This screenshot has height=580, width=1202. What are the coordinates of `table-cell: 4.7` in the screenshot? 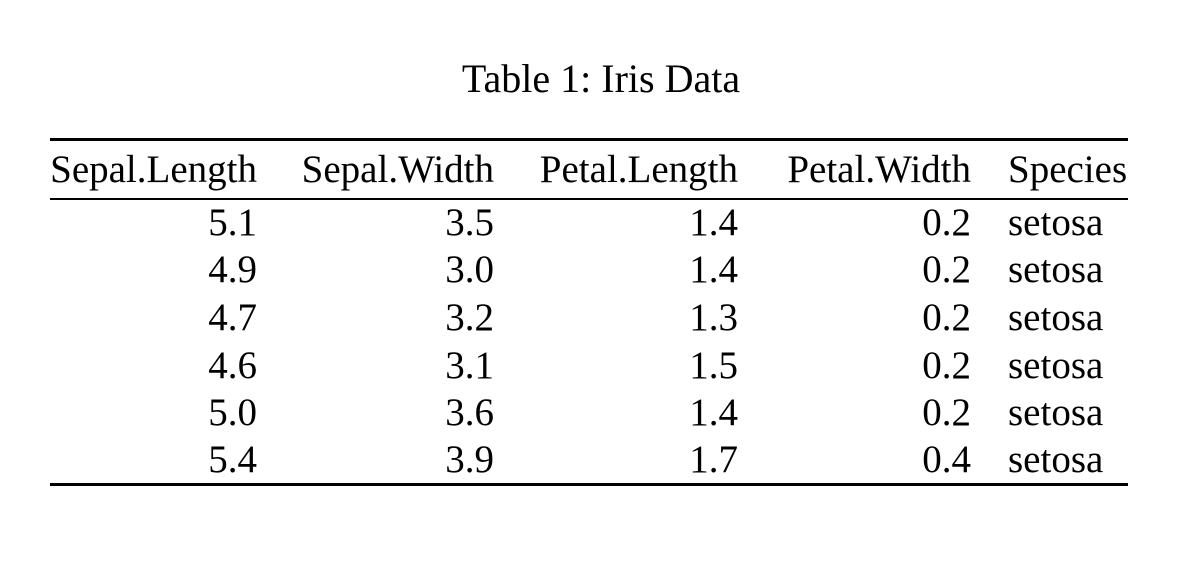 It's located at (232, 317).